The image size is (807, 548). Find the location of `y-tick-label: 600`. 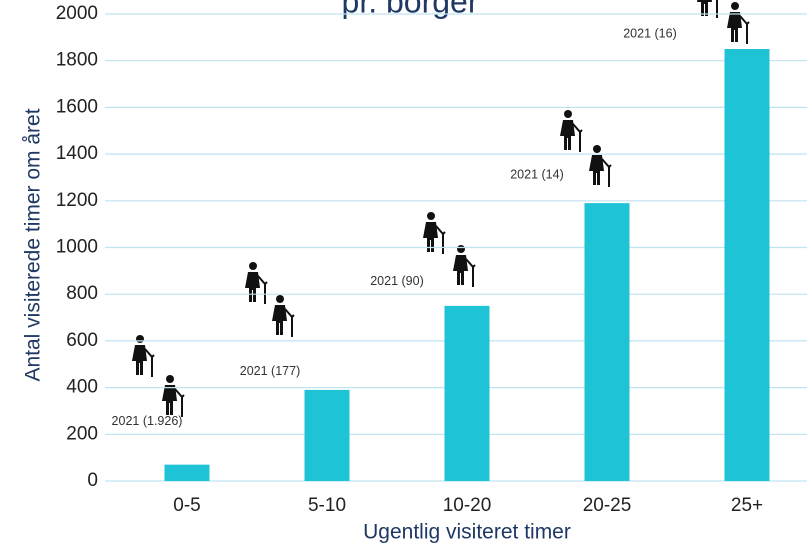

y-tick-label: 600 is located at coordinates (82, 340).